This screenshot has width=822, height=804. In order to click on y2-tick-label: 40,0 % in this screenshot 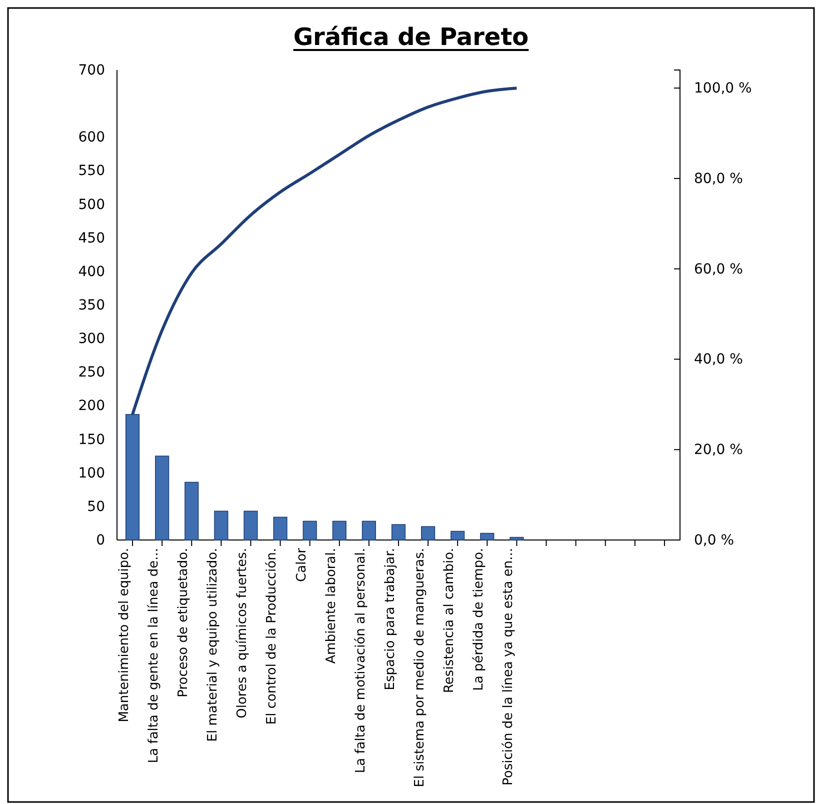, I will do `click(718, 360)`.